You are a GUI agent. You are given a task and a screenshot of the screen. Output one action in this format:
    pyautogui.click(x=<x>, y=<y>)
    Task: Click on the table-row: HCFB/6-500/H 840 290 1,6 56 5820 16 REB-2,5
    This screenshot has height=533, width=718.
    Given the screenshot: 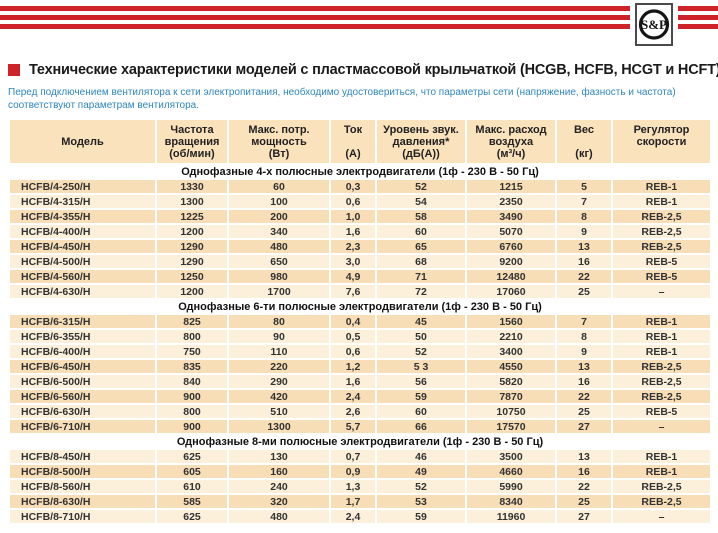 What is the action you would take?
    pyautogui.click(x=360, y=381)
    